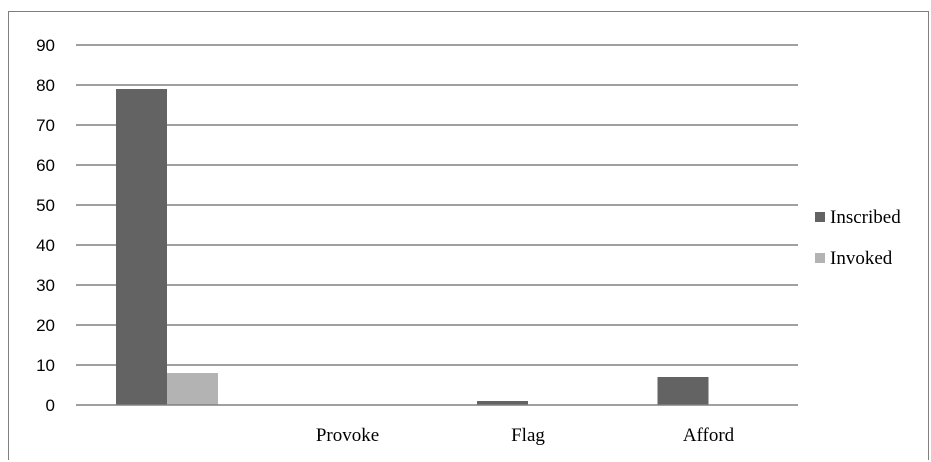 Image resolution: width=931 pixels, height=462 pixels. Describe the element at coordinates (50, 405) in the screenshot. I see `y-tick-label: 0` at that location.